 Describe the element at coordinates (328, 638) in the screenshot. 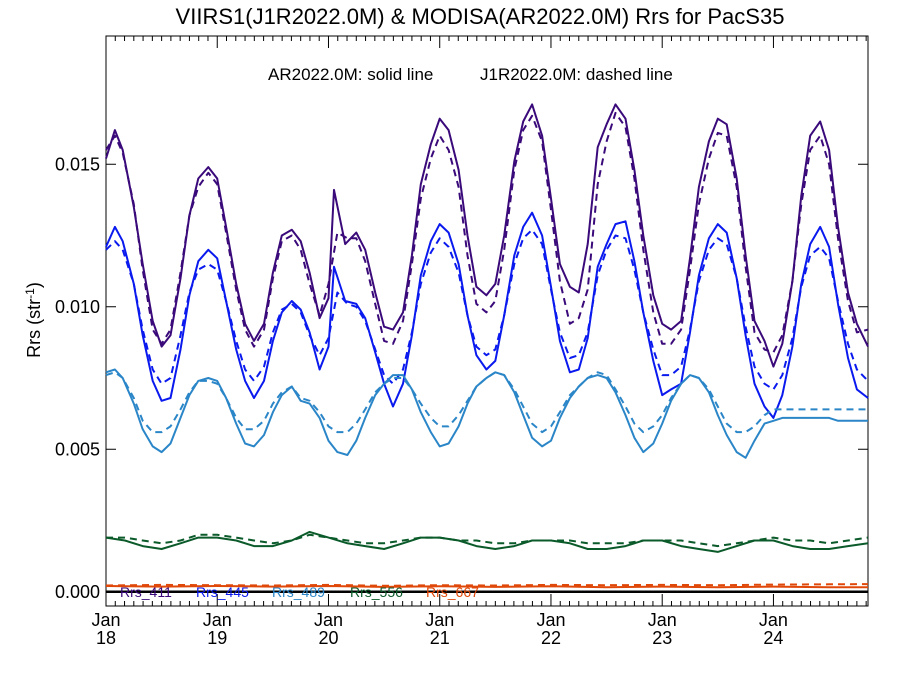

I see `x-tick-year: 20` at that location.